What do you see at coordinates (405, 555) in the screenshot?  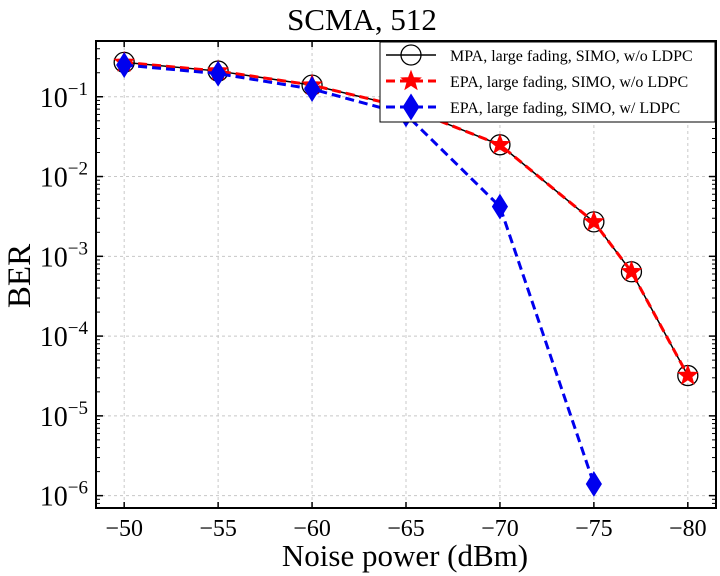 I see `x-axis-label: Noise power (dBm)` at bounding box center [405, 555].